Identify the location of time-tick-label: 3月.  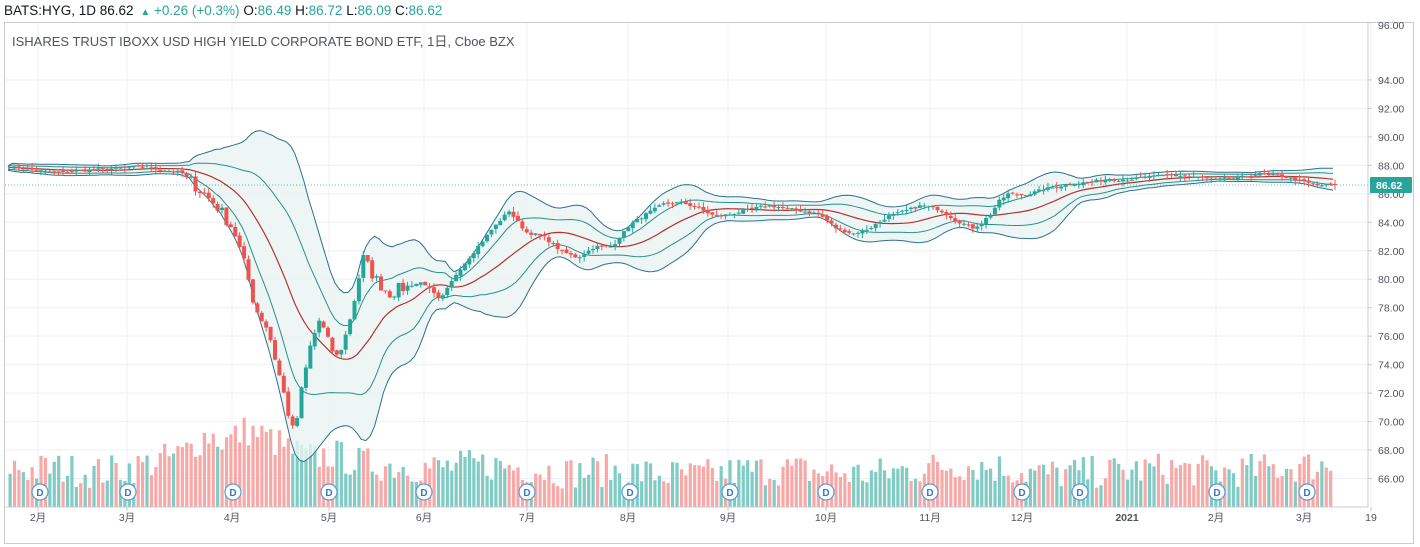
(1304, 518).